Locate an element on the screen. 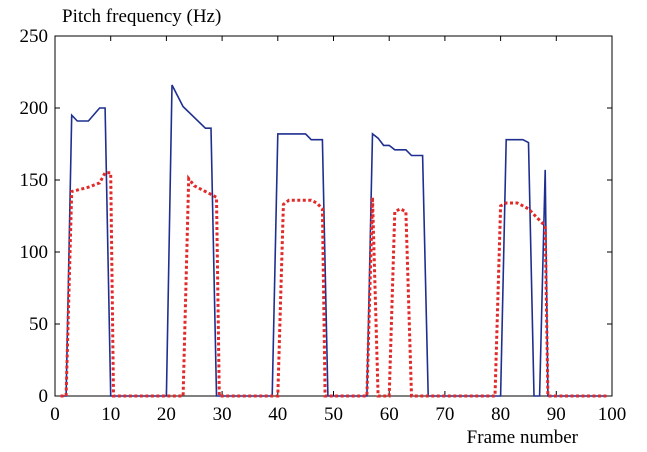 This screenshot has height=452, width=647. y-axis-label: Pitch frequency (Hz) is located at coordinates (141, 16).